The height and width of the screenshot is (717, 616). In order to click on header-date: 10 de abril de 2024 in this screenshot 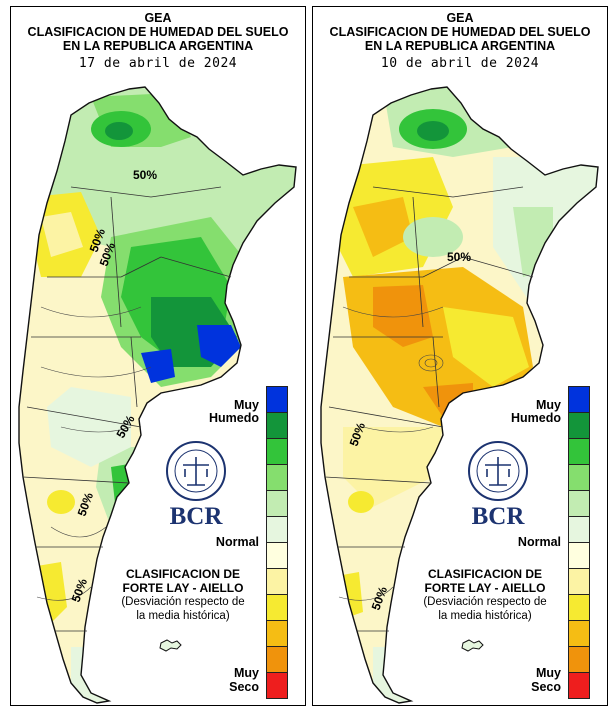, I will do `click(460, 63)`.